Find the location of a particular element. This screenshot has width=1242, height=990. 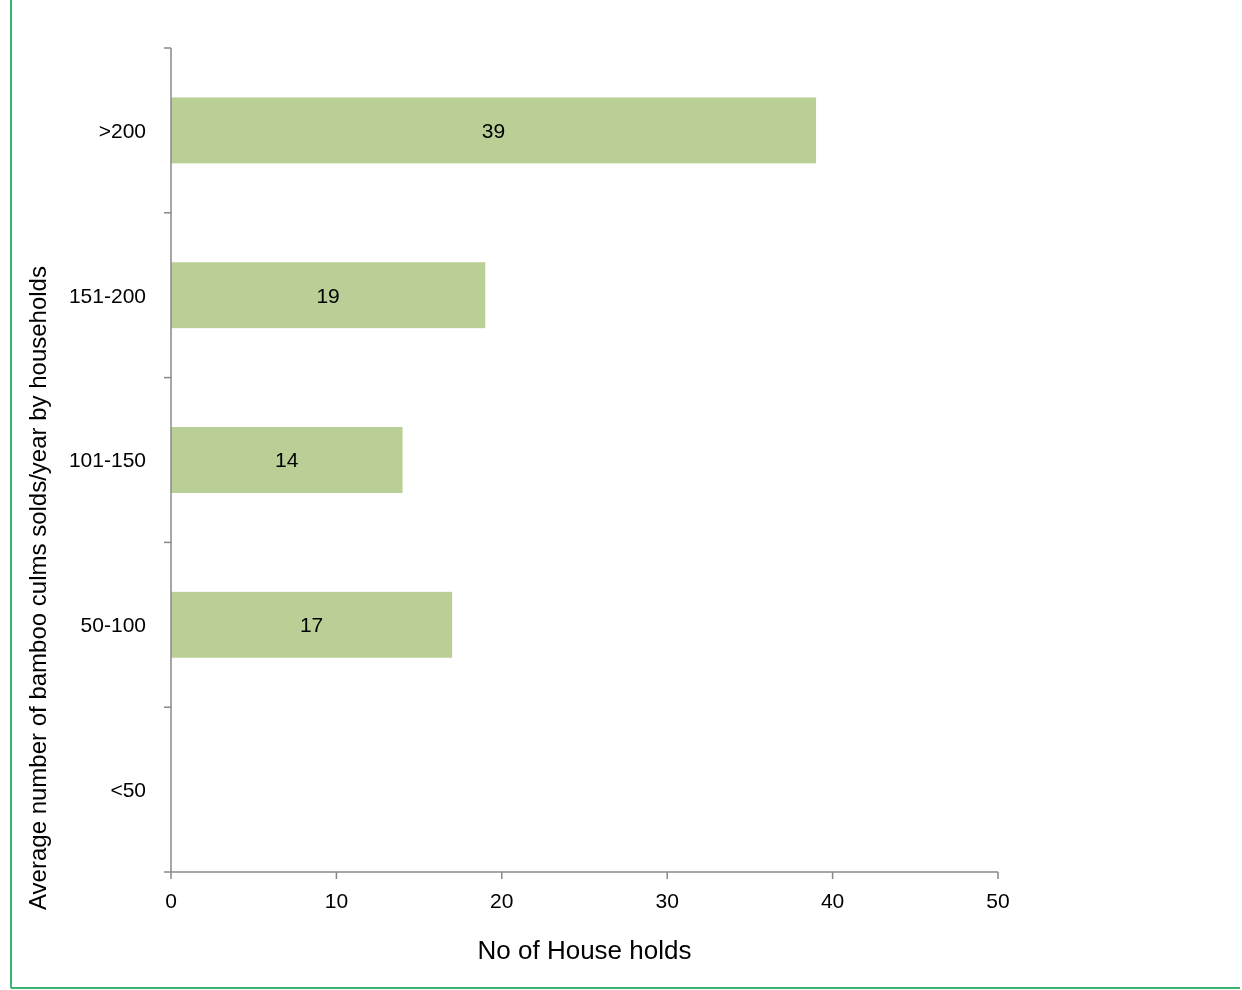

y-tick-label: 151-200 is located at coordinates (107, 295).